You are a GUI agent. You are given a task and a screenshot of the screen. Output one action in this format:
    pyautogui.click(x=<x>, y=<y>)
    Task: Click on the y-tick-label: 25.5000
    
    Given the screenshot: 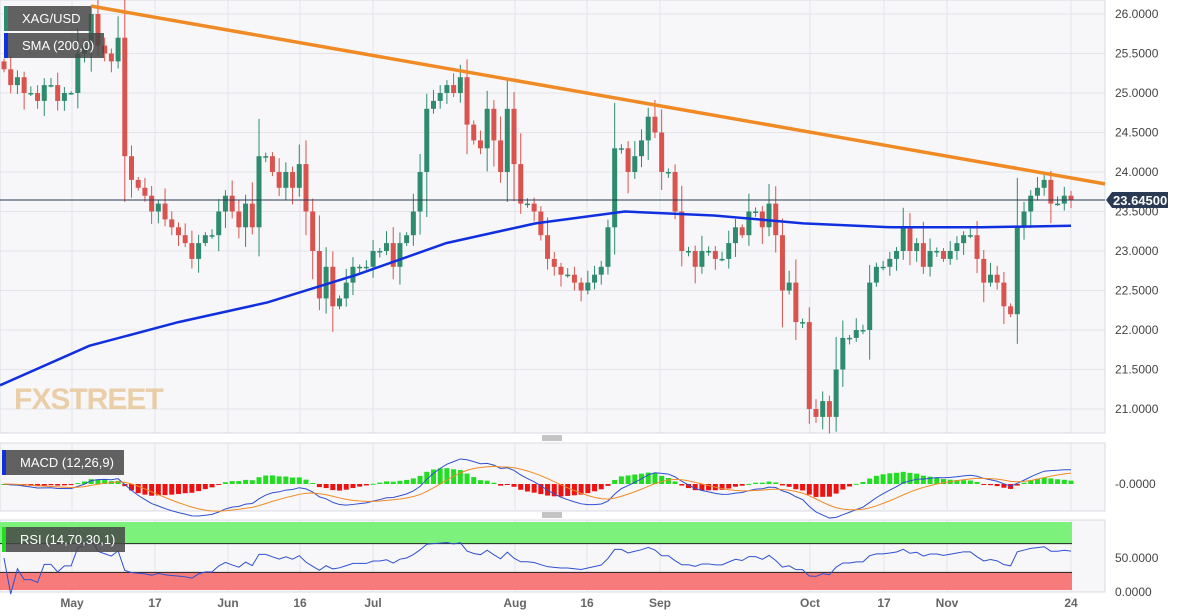 What is the action you would take?
    pyautogui.click(x=1137, y=54)
    